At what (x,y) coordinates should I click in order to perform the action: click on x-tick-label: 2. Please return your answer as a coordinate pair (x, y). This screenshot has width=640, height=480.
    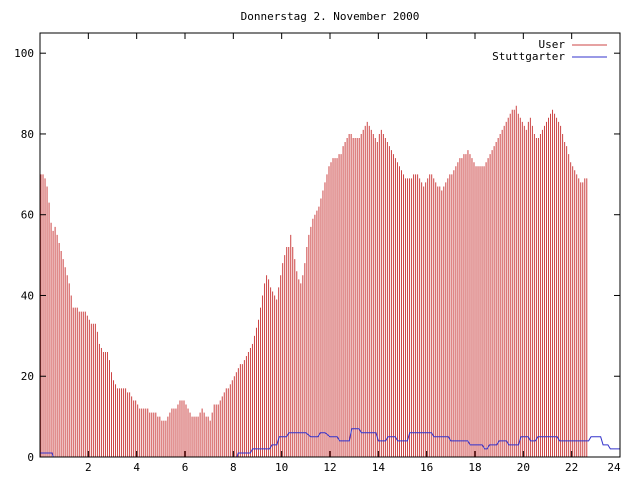
    Looking at the image, I should click on (88, 467).